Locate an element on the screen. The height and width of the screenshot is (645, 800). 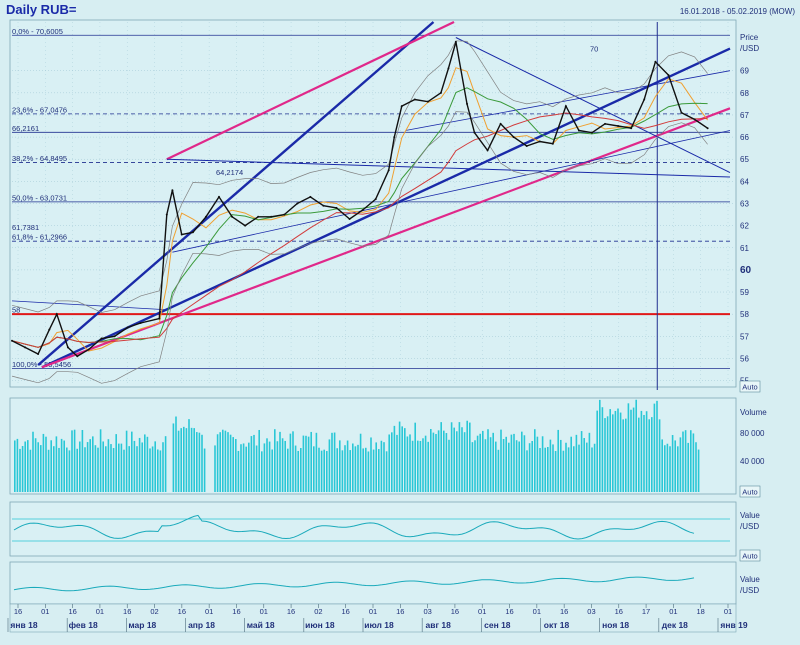
x-month-label: авг 18 is located at coordinates (439, 625).